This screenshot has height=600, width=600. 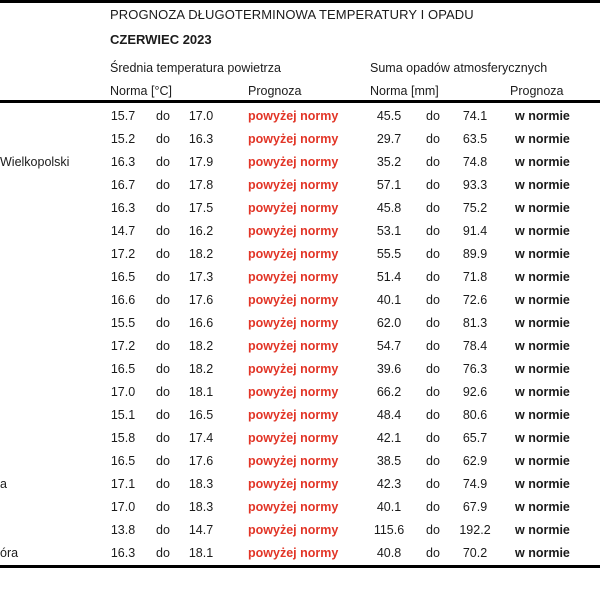 I want to click on temp-norm-max: 16.2, so click(x=201, y=230).